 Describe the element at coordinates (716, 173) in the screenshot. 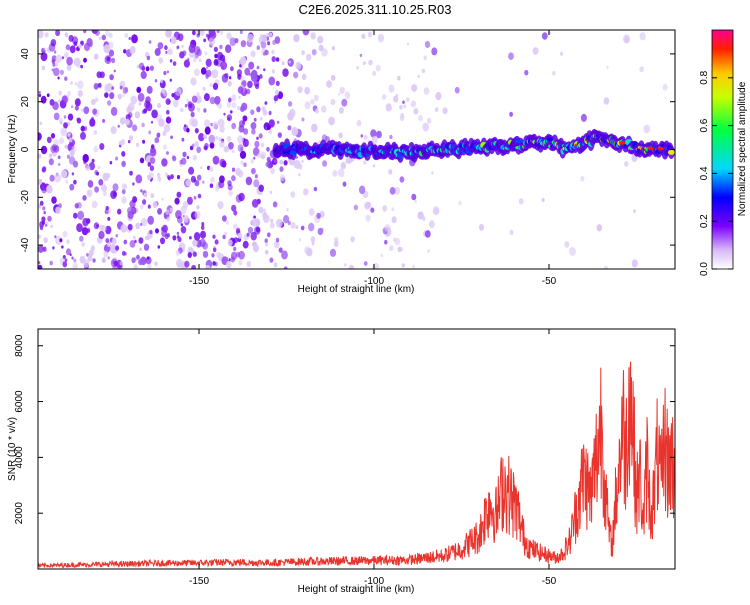

I see `colorbar-ticks: 0.0 0.2 0.4 0.6 0.8` at that location.